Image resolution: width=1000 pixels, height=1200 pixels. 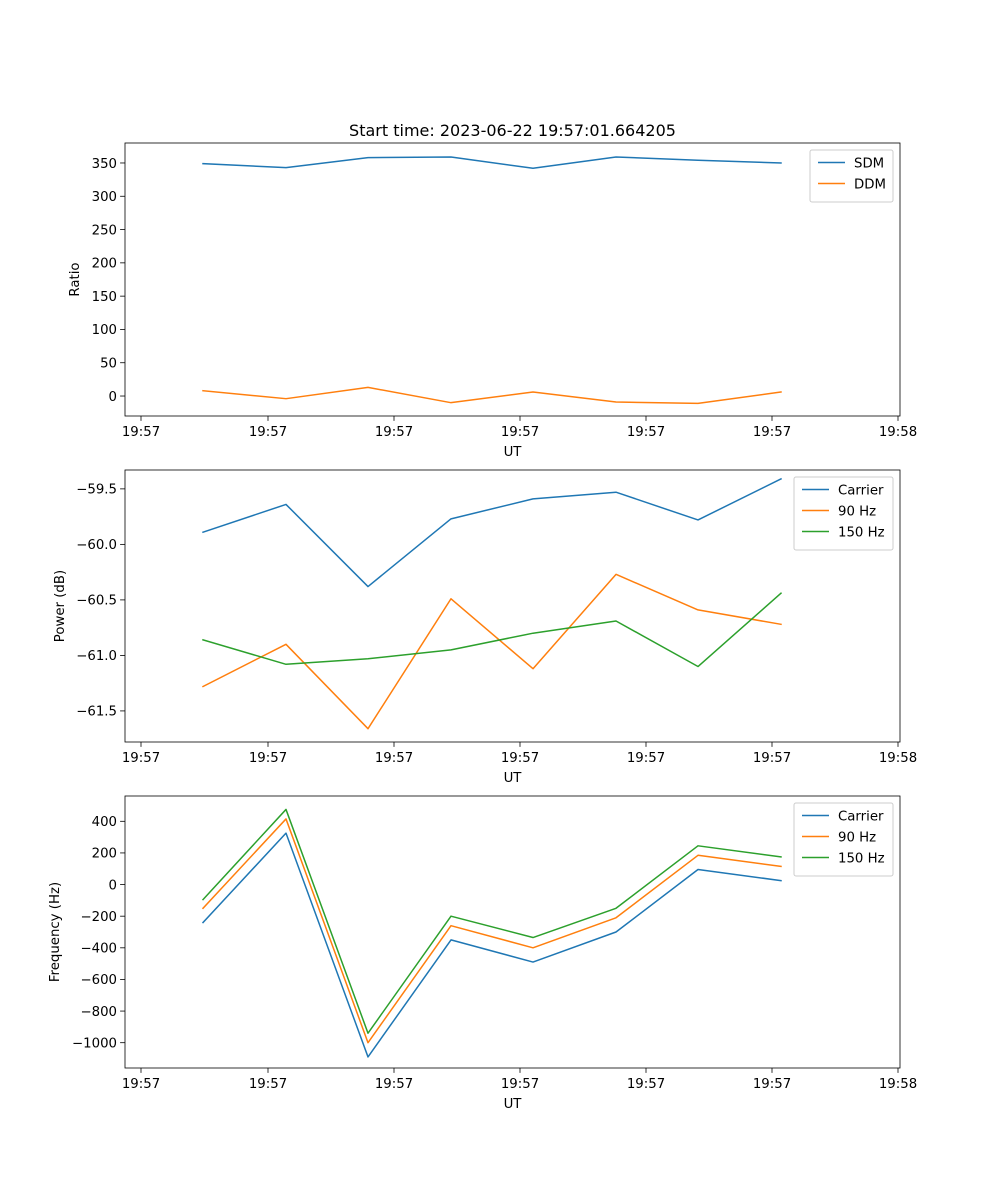 What do you see at coordinates (98, 917) in the screenshot?
I see `y-tick-label: −200` at bounding box center [98, 917].